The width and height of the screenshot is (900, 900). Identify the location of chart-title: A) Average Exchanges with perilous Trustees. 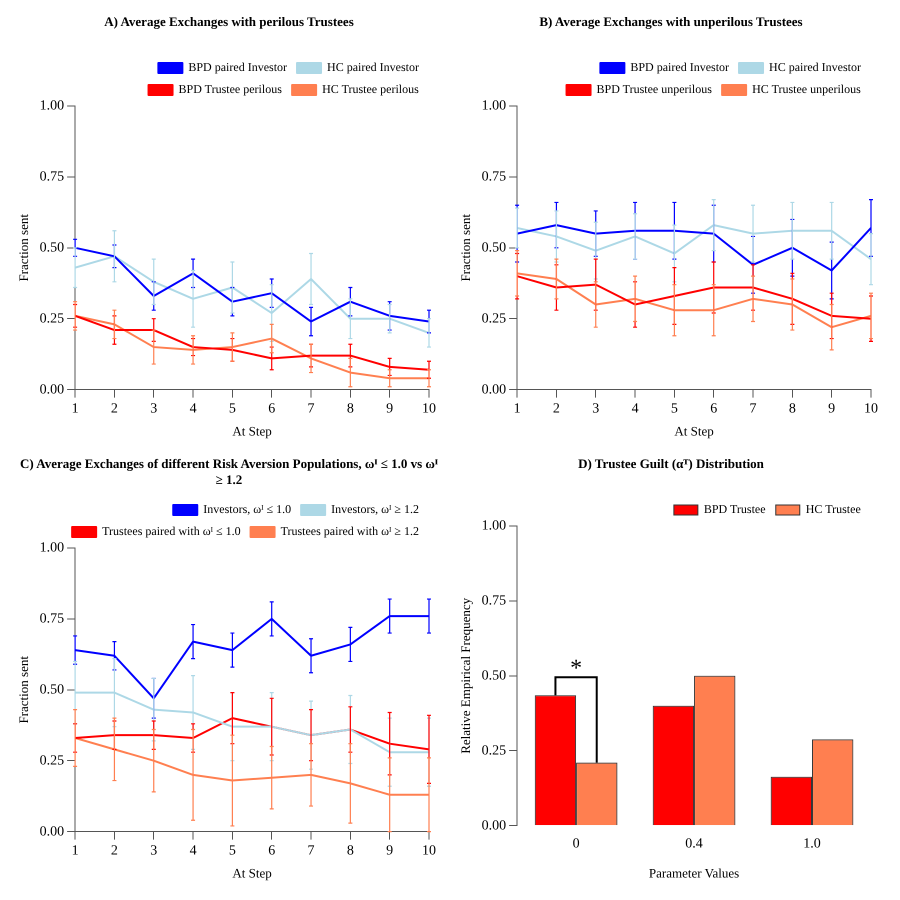
(229, 22).